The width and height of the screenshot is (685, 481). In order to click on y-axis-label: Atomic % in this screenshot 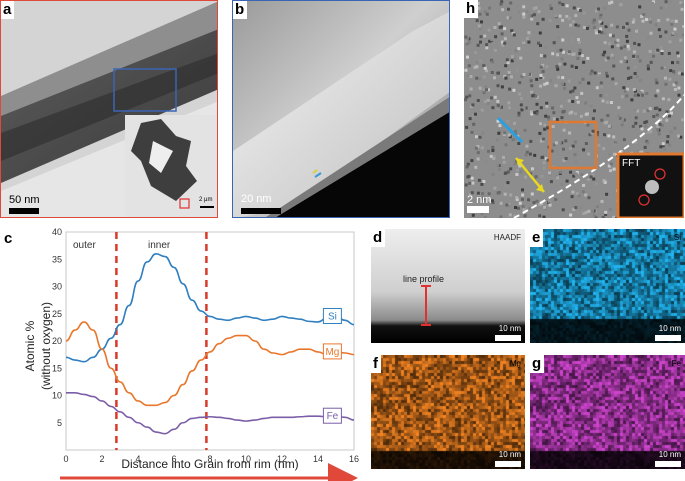, I will do `click(30, 345)`.